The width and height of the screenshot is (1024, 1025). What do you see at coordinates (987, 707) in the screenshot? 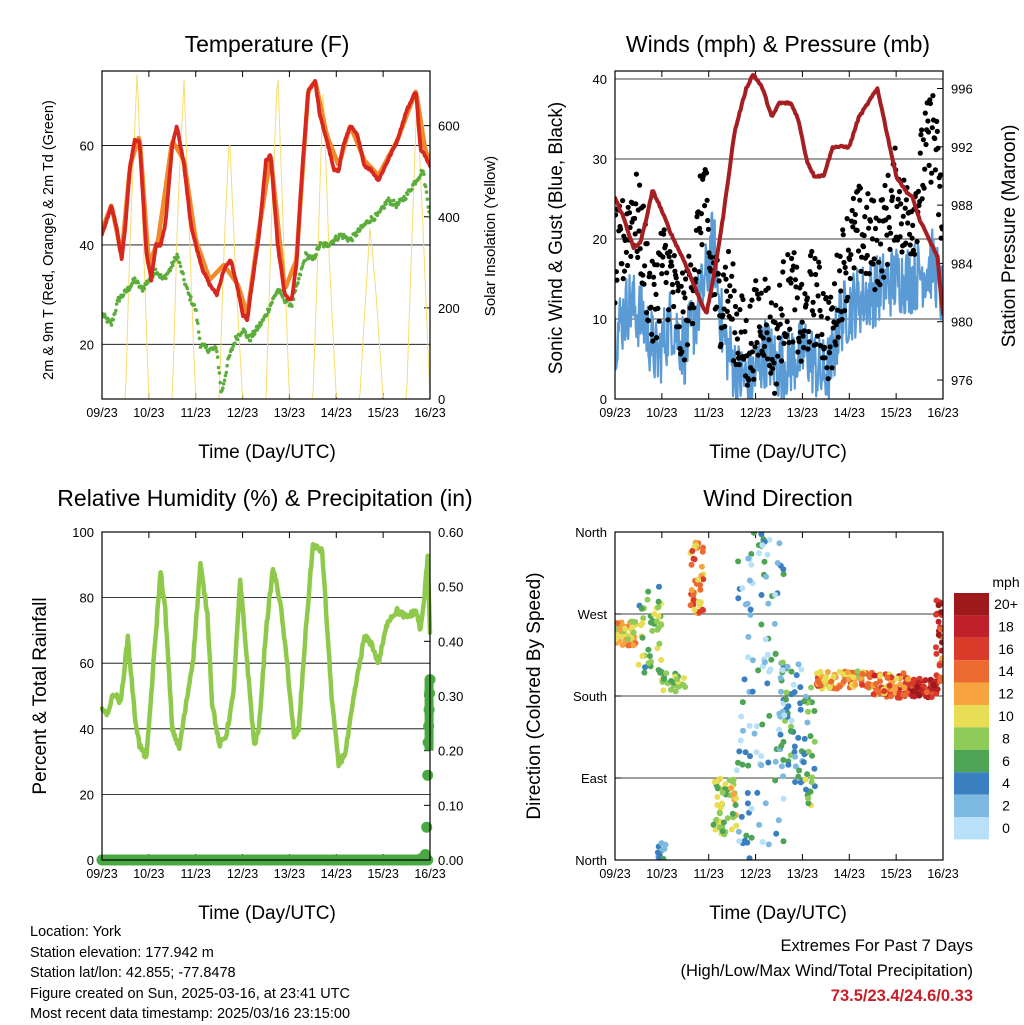
I see `speed-legend: mph 20+ 18 16 14 12 10 8 6 4 2 0` at bounding box center [987, 707].